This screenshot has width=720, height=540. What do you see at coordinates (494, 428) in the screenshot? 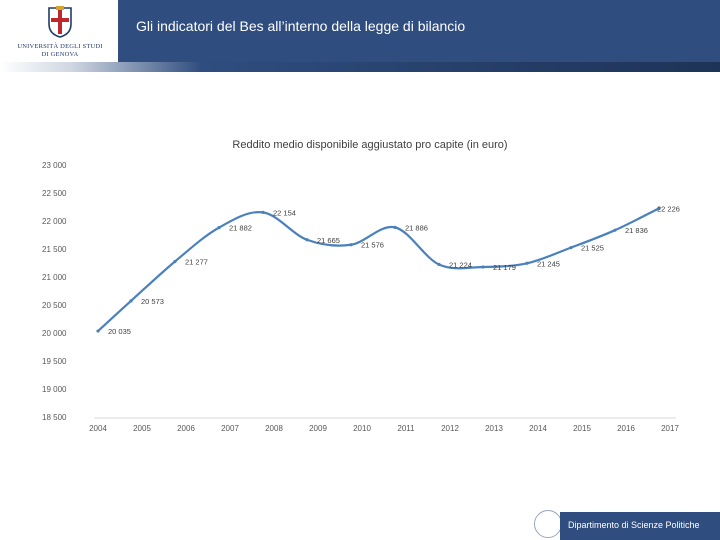
I see `x-tick-label: 2013` at bounding box center [494, 428].